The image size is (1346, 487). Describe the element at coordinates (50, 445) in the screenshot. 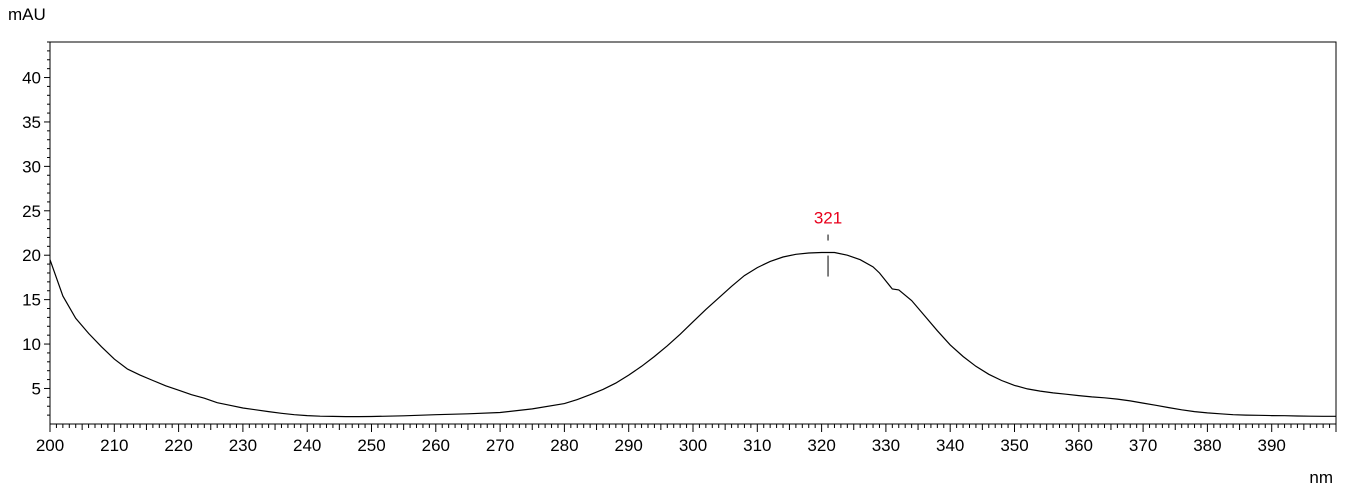

I see `x-tick-label: 200` at that location.